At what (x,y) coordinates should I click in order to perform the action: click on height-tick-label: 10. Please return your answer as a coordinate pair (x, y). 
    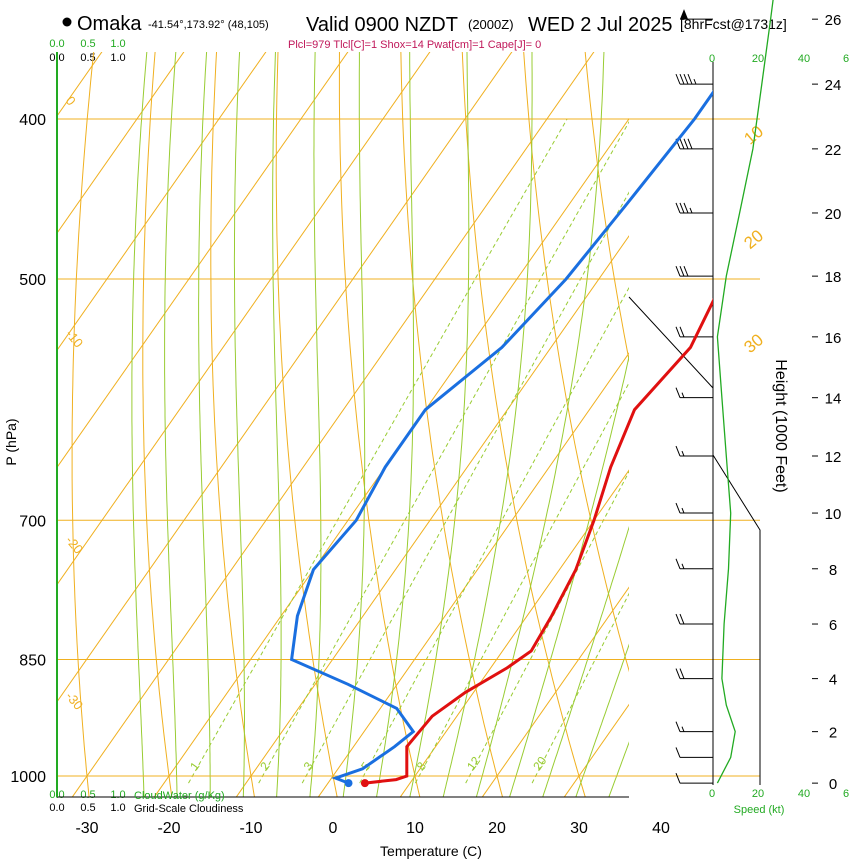
    Looking at the image, I should click on (833, 514).